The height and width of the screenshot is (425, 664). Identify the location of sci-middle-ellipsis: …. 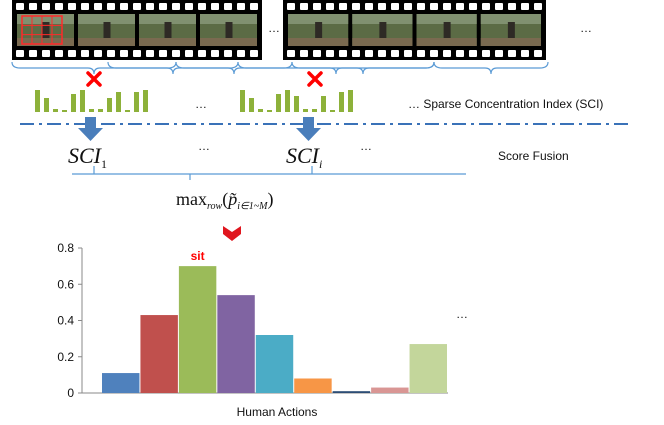
(204, 146).